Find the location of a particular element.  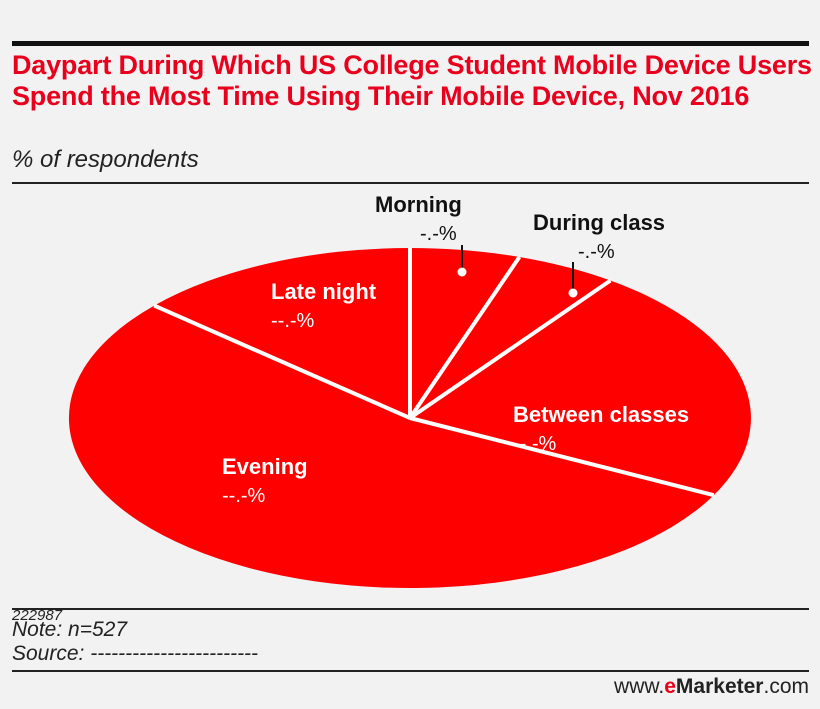

source-text: Source: ------------------------ is located at coordinates (135, 653).